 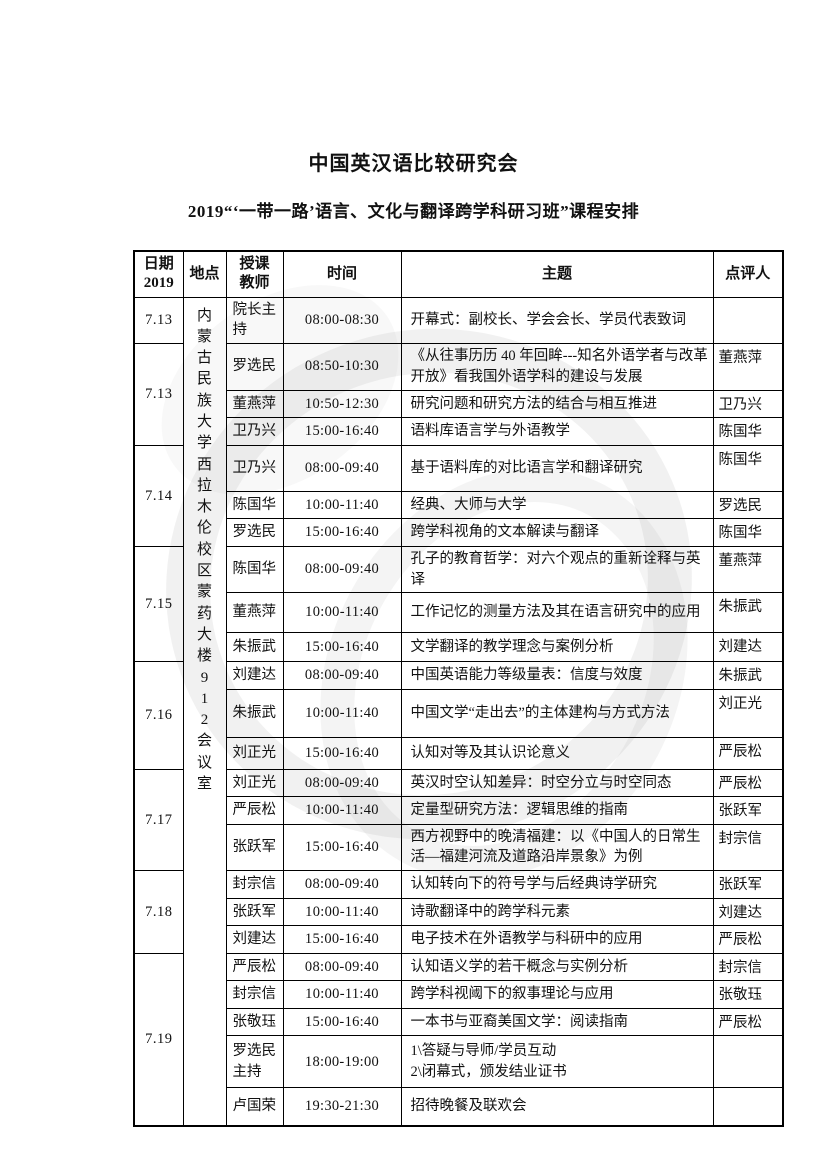 What do you see at coordinates (557, 994) in the screenshot?
I see `topic-cell: 跨学科视阈下的叙事理论与应用` at bounding box center [557, 994].